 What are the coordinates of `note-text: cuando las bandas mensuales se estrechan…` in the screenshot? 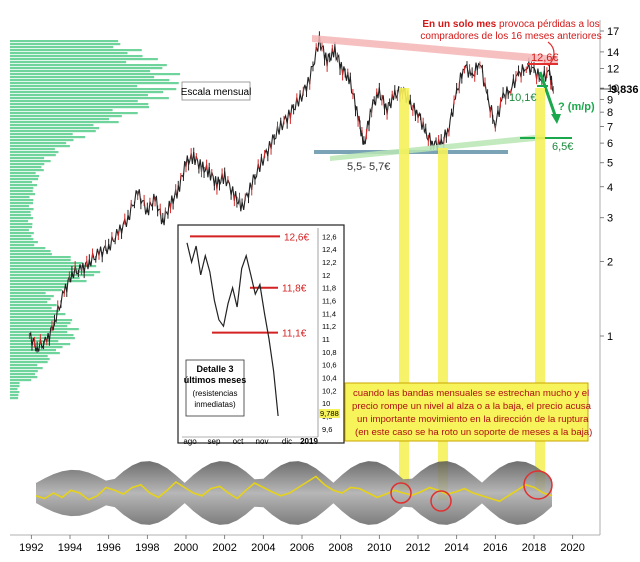 It's located at (473, 413).